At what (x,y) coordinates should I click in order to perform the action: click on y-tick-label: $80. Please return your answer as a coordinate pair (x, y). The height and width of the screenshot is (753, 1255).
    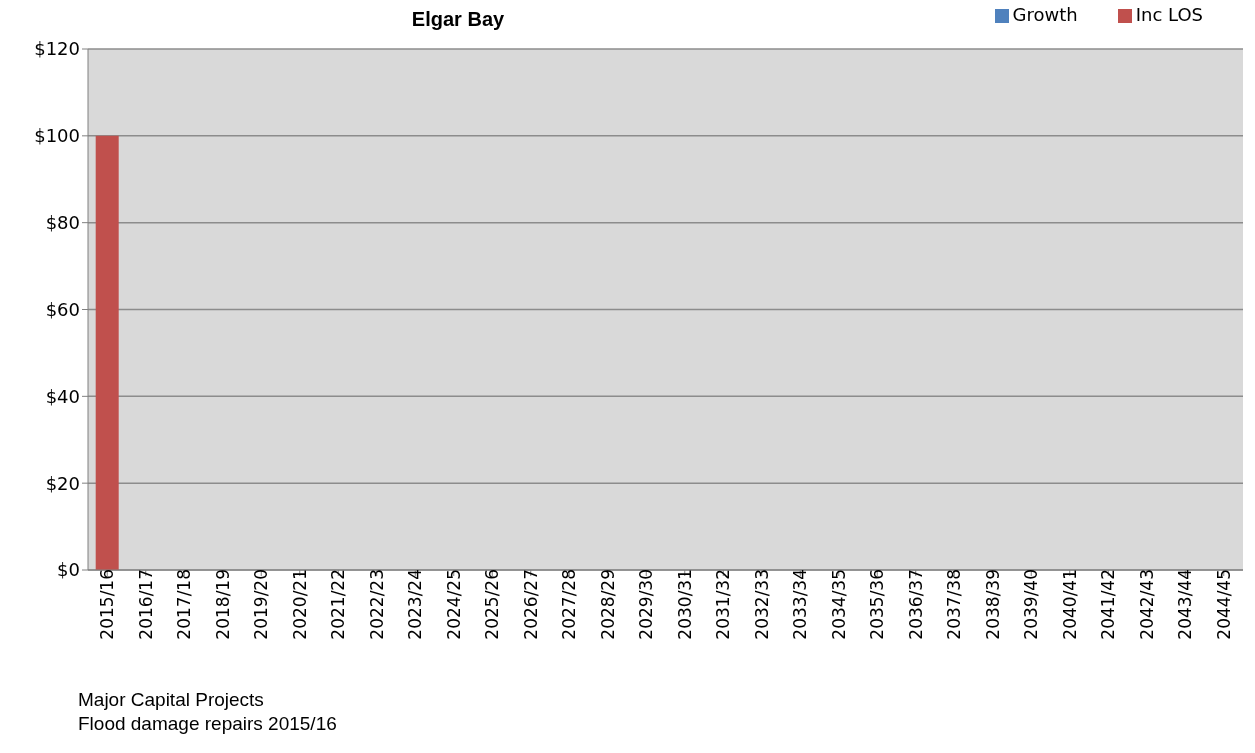
    Looking at the image, I should click on (62, 223).